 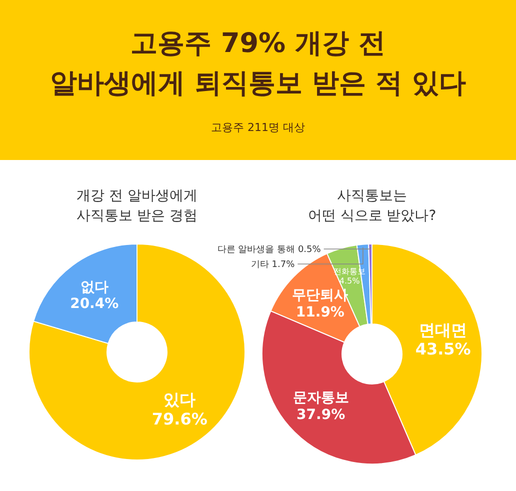 I want to click on data-label: 20.4%, so click(x=94, y=304).